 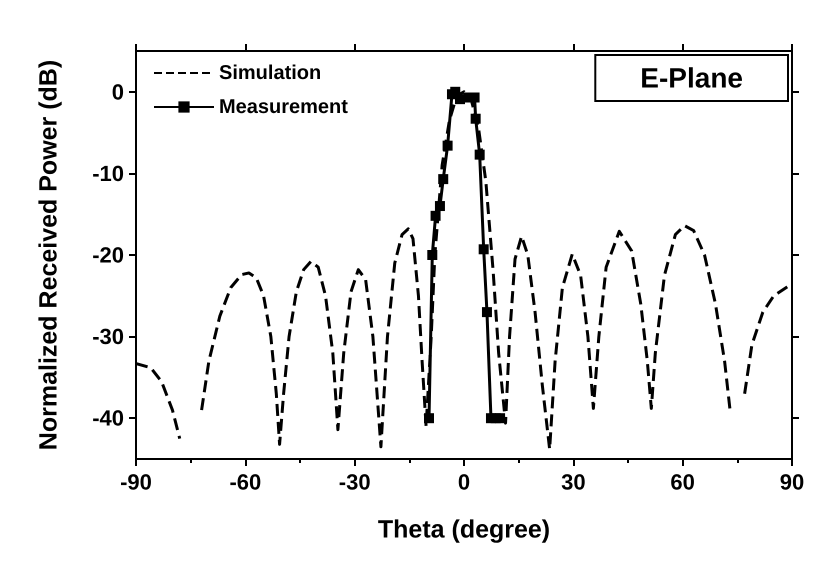 What do you see at coordinates (682, 482) in the screenshot?
I see `x-tick-label: 60` at bounding box center [682, 482].